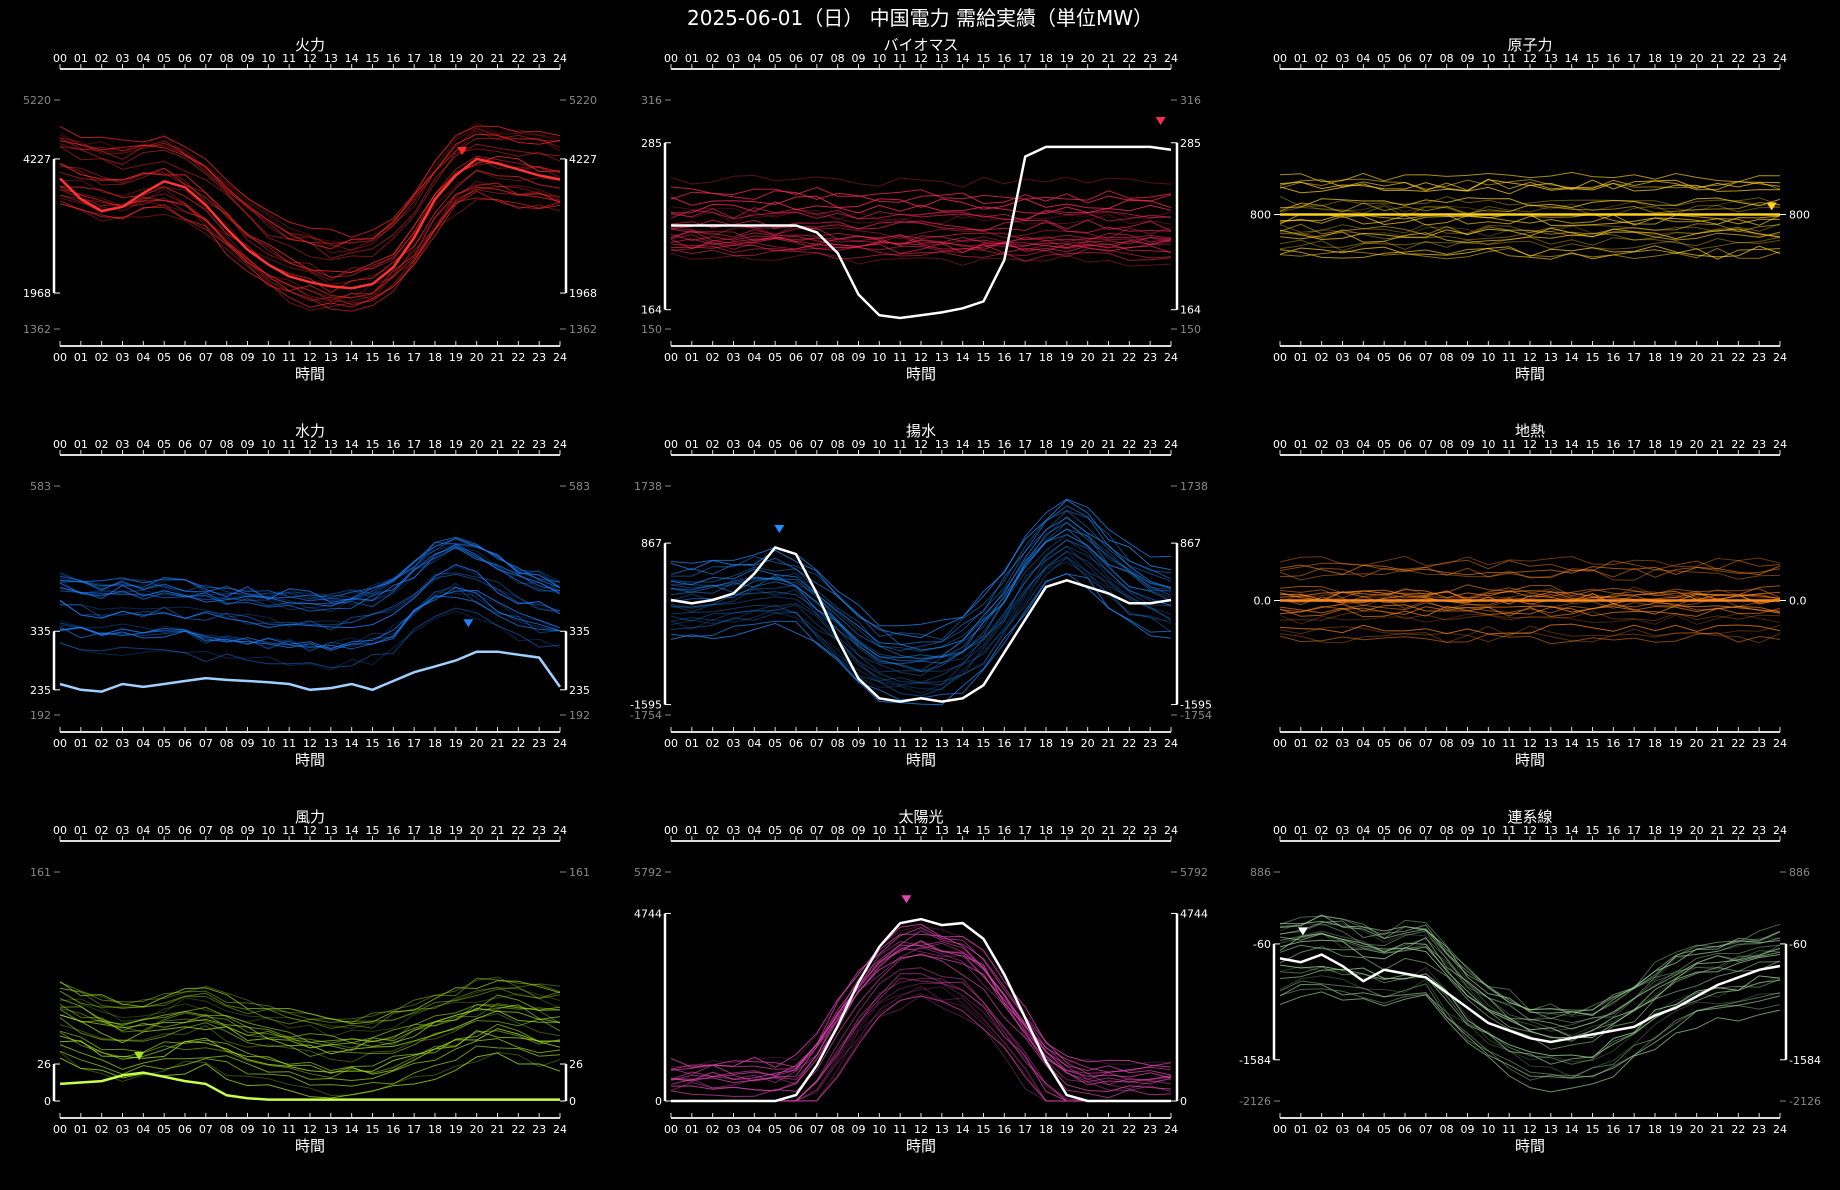 The height and width of the screenshot is (1190, 1840). What do you see at coordinates (1190, 310) in the screenshot?
I see `y-tick-label: 164` at bounding box center [1190, 310].